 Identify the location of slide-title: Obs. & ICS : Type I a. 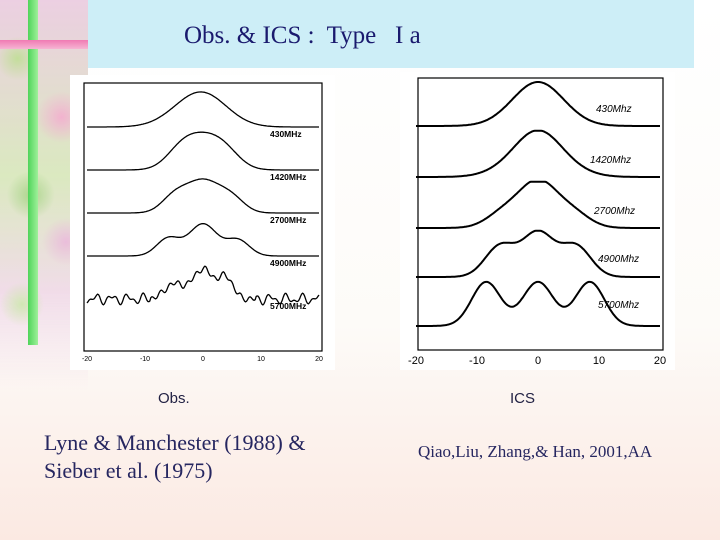
(302, 35).